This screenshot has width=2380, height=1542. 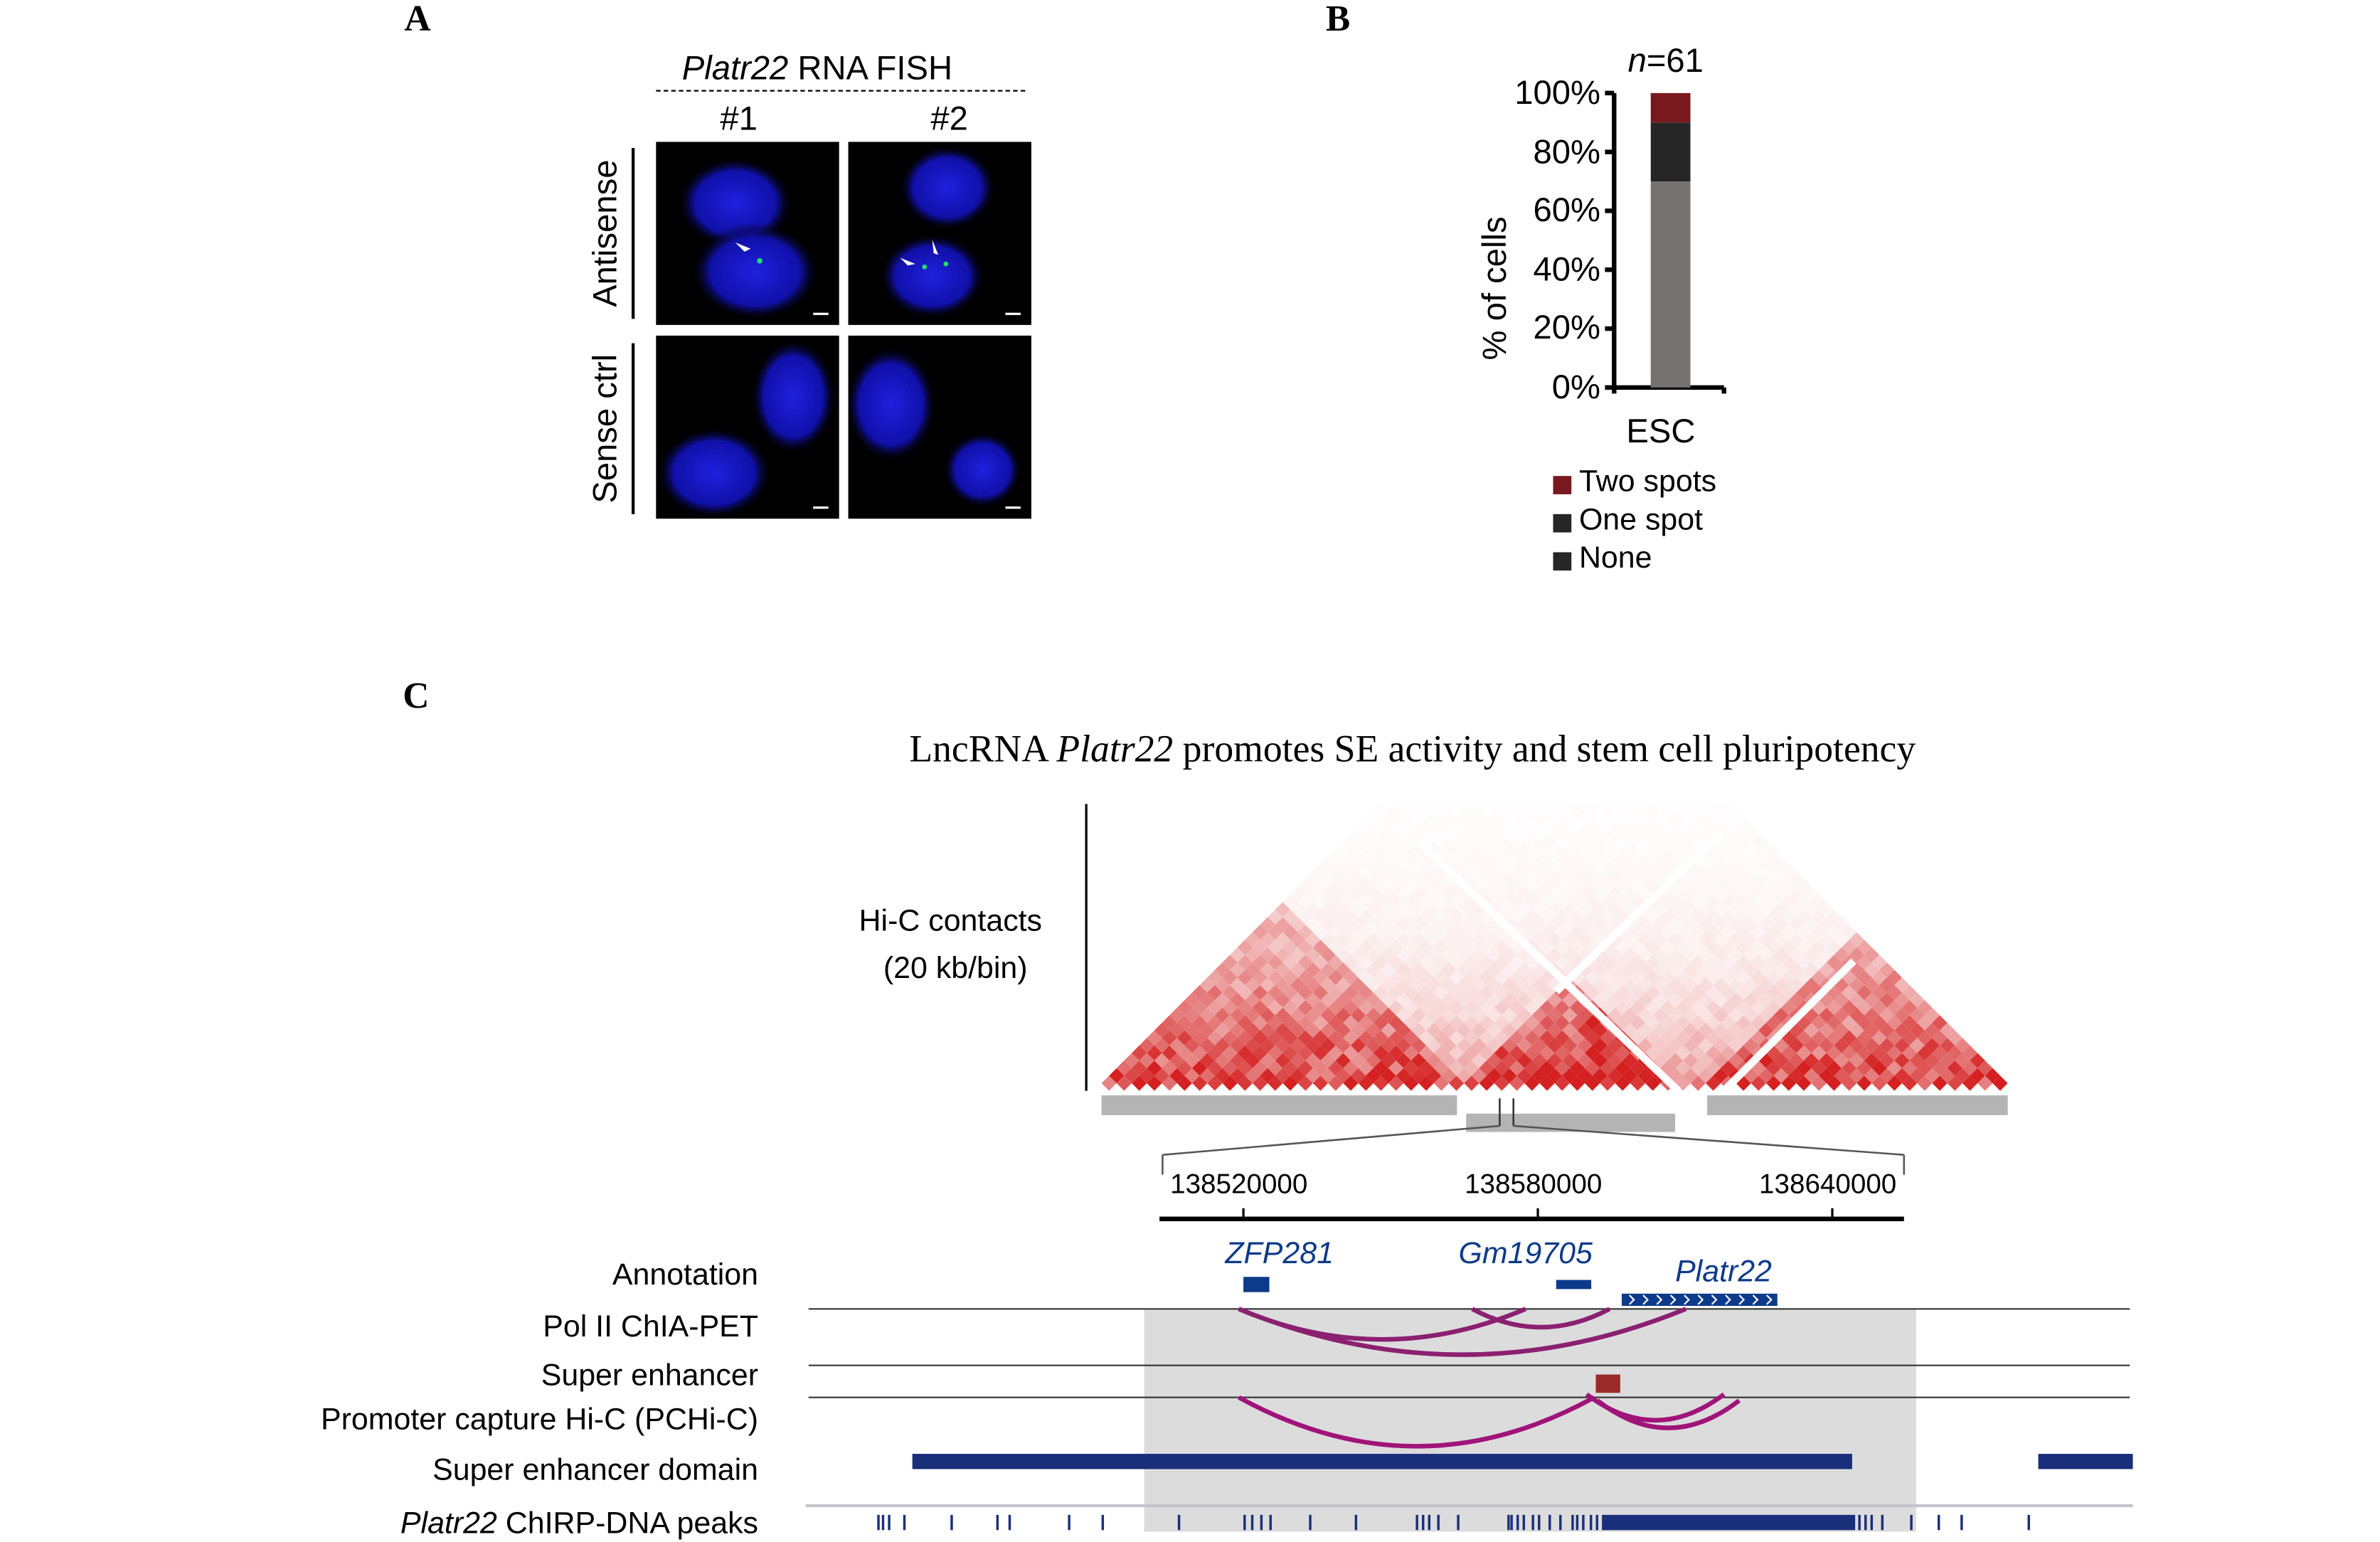 What do you see at coordinates (650, 1376) in the screenshot?
I see `track-label-se: Super enhancer` at bounding box center [650, 1376].